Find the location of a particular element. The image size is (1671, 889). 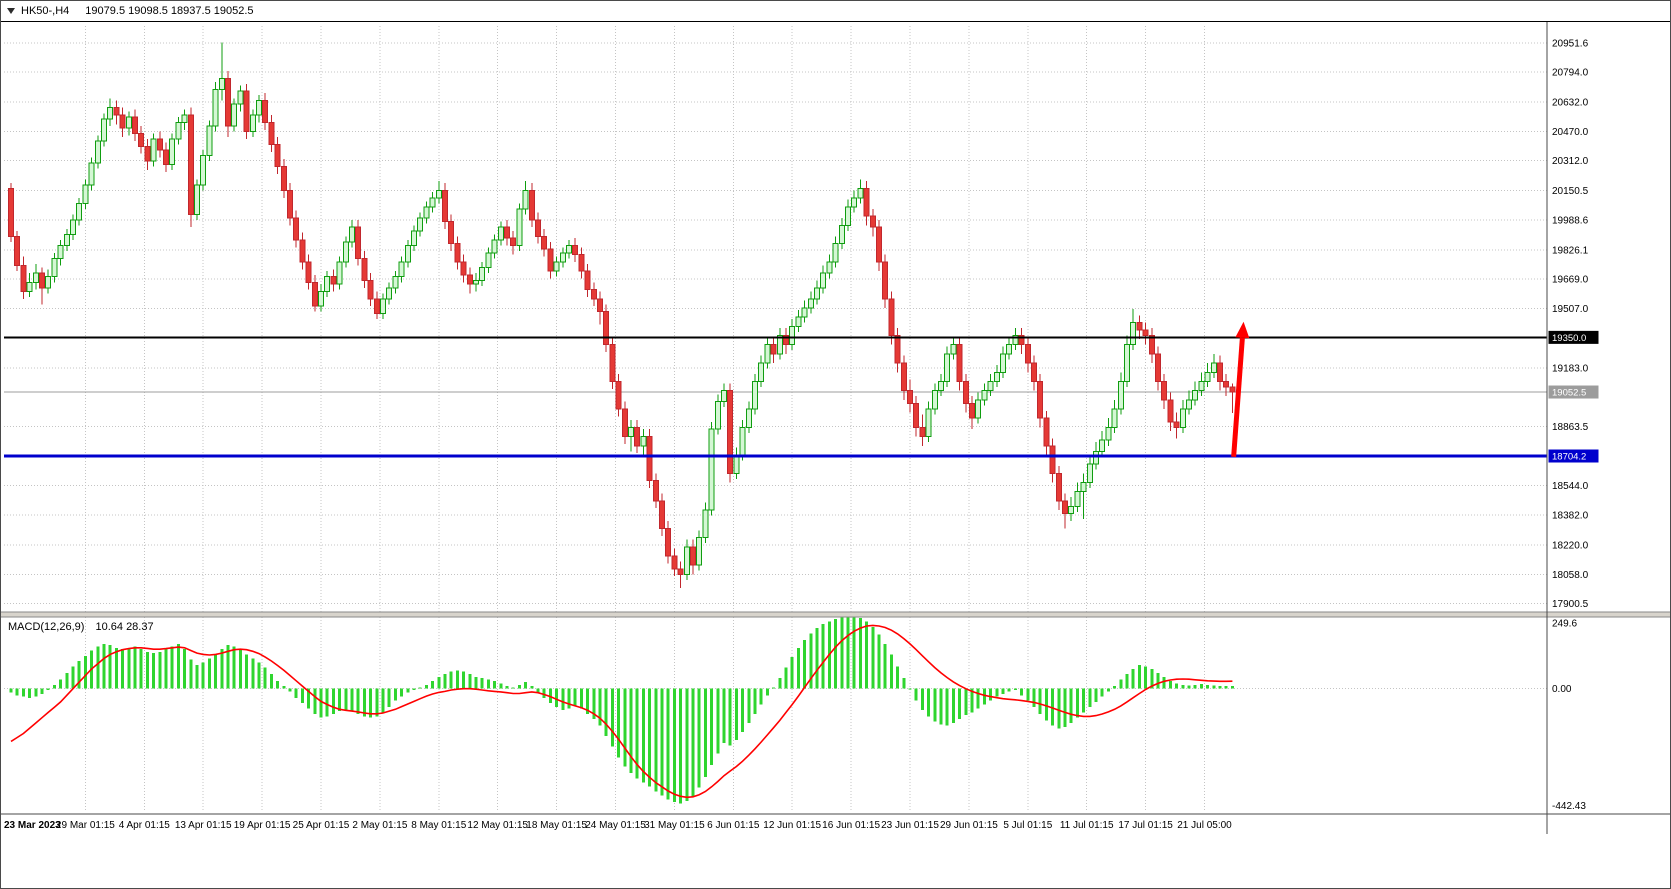

macd-signal-line is located at coordinates (621, 711).